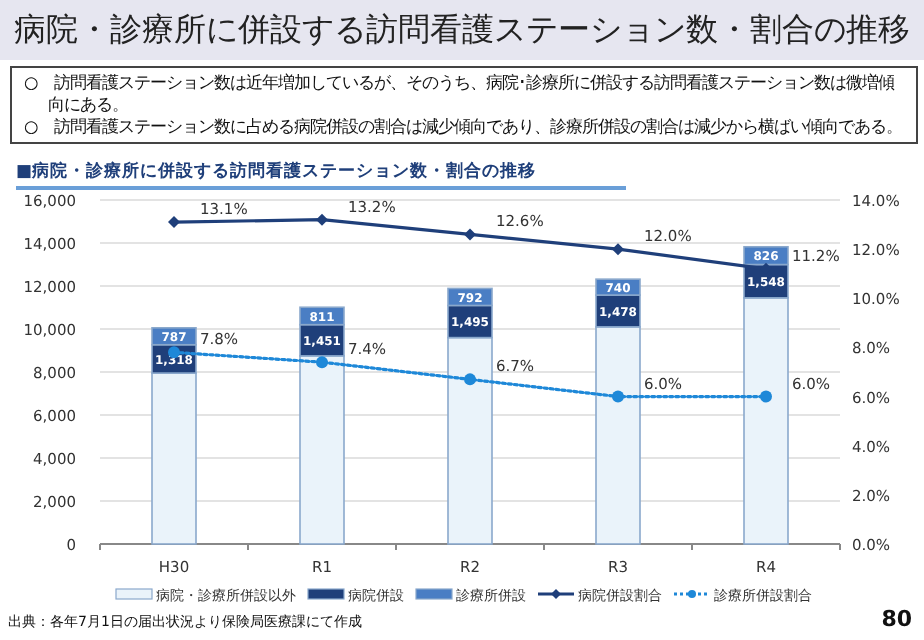 The width and height of the screenshot is (924, 640). I want to click on text: 80, so click(896, 619).